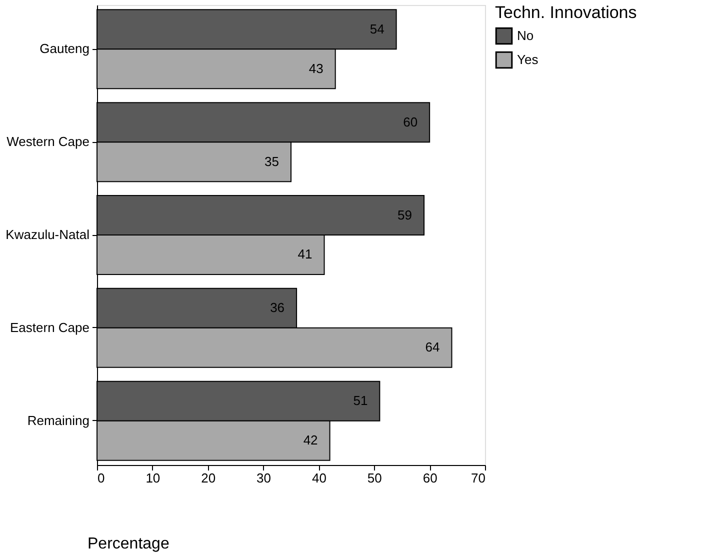  Describe the element at coordinates (360, 400) in the screenshot. I see `data-label: 51` at that location.